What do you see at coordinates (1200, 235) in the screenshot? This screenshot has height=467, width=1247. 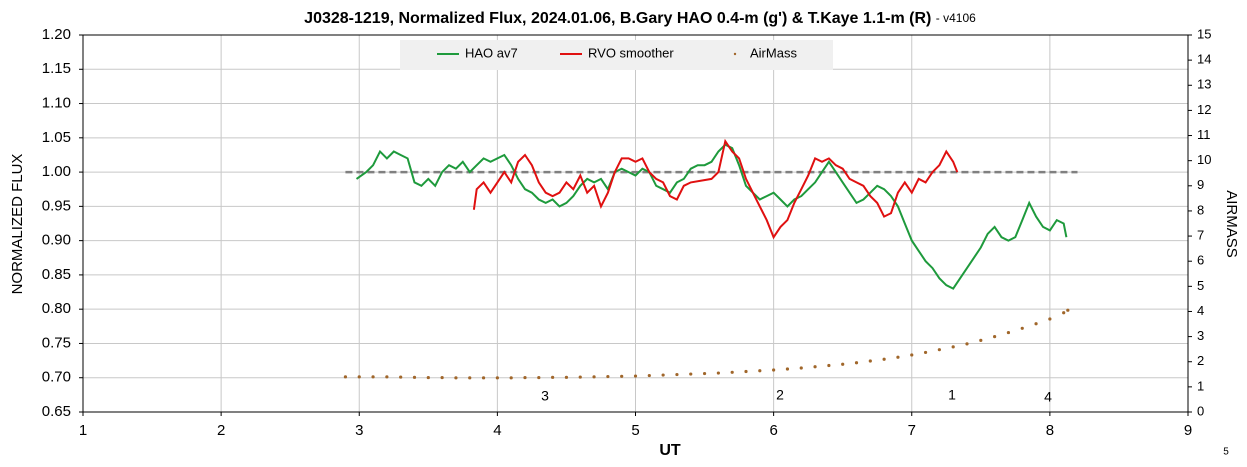 I see `y2-tick-label: 7` at bounding box center [1200, 235].